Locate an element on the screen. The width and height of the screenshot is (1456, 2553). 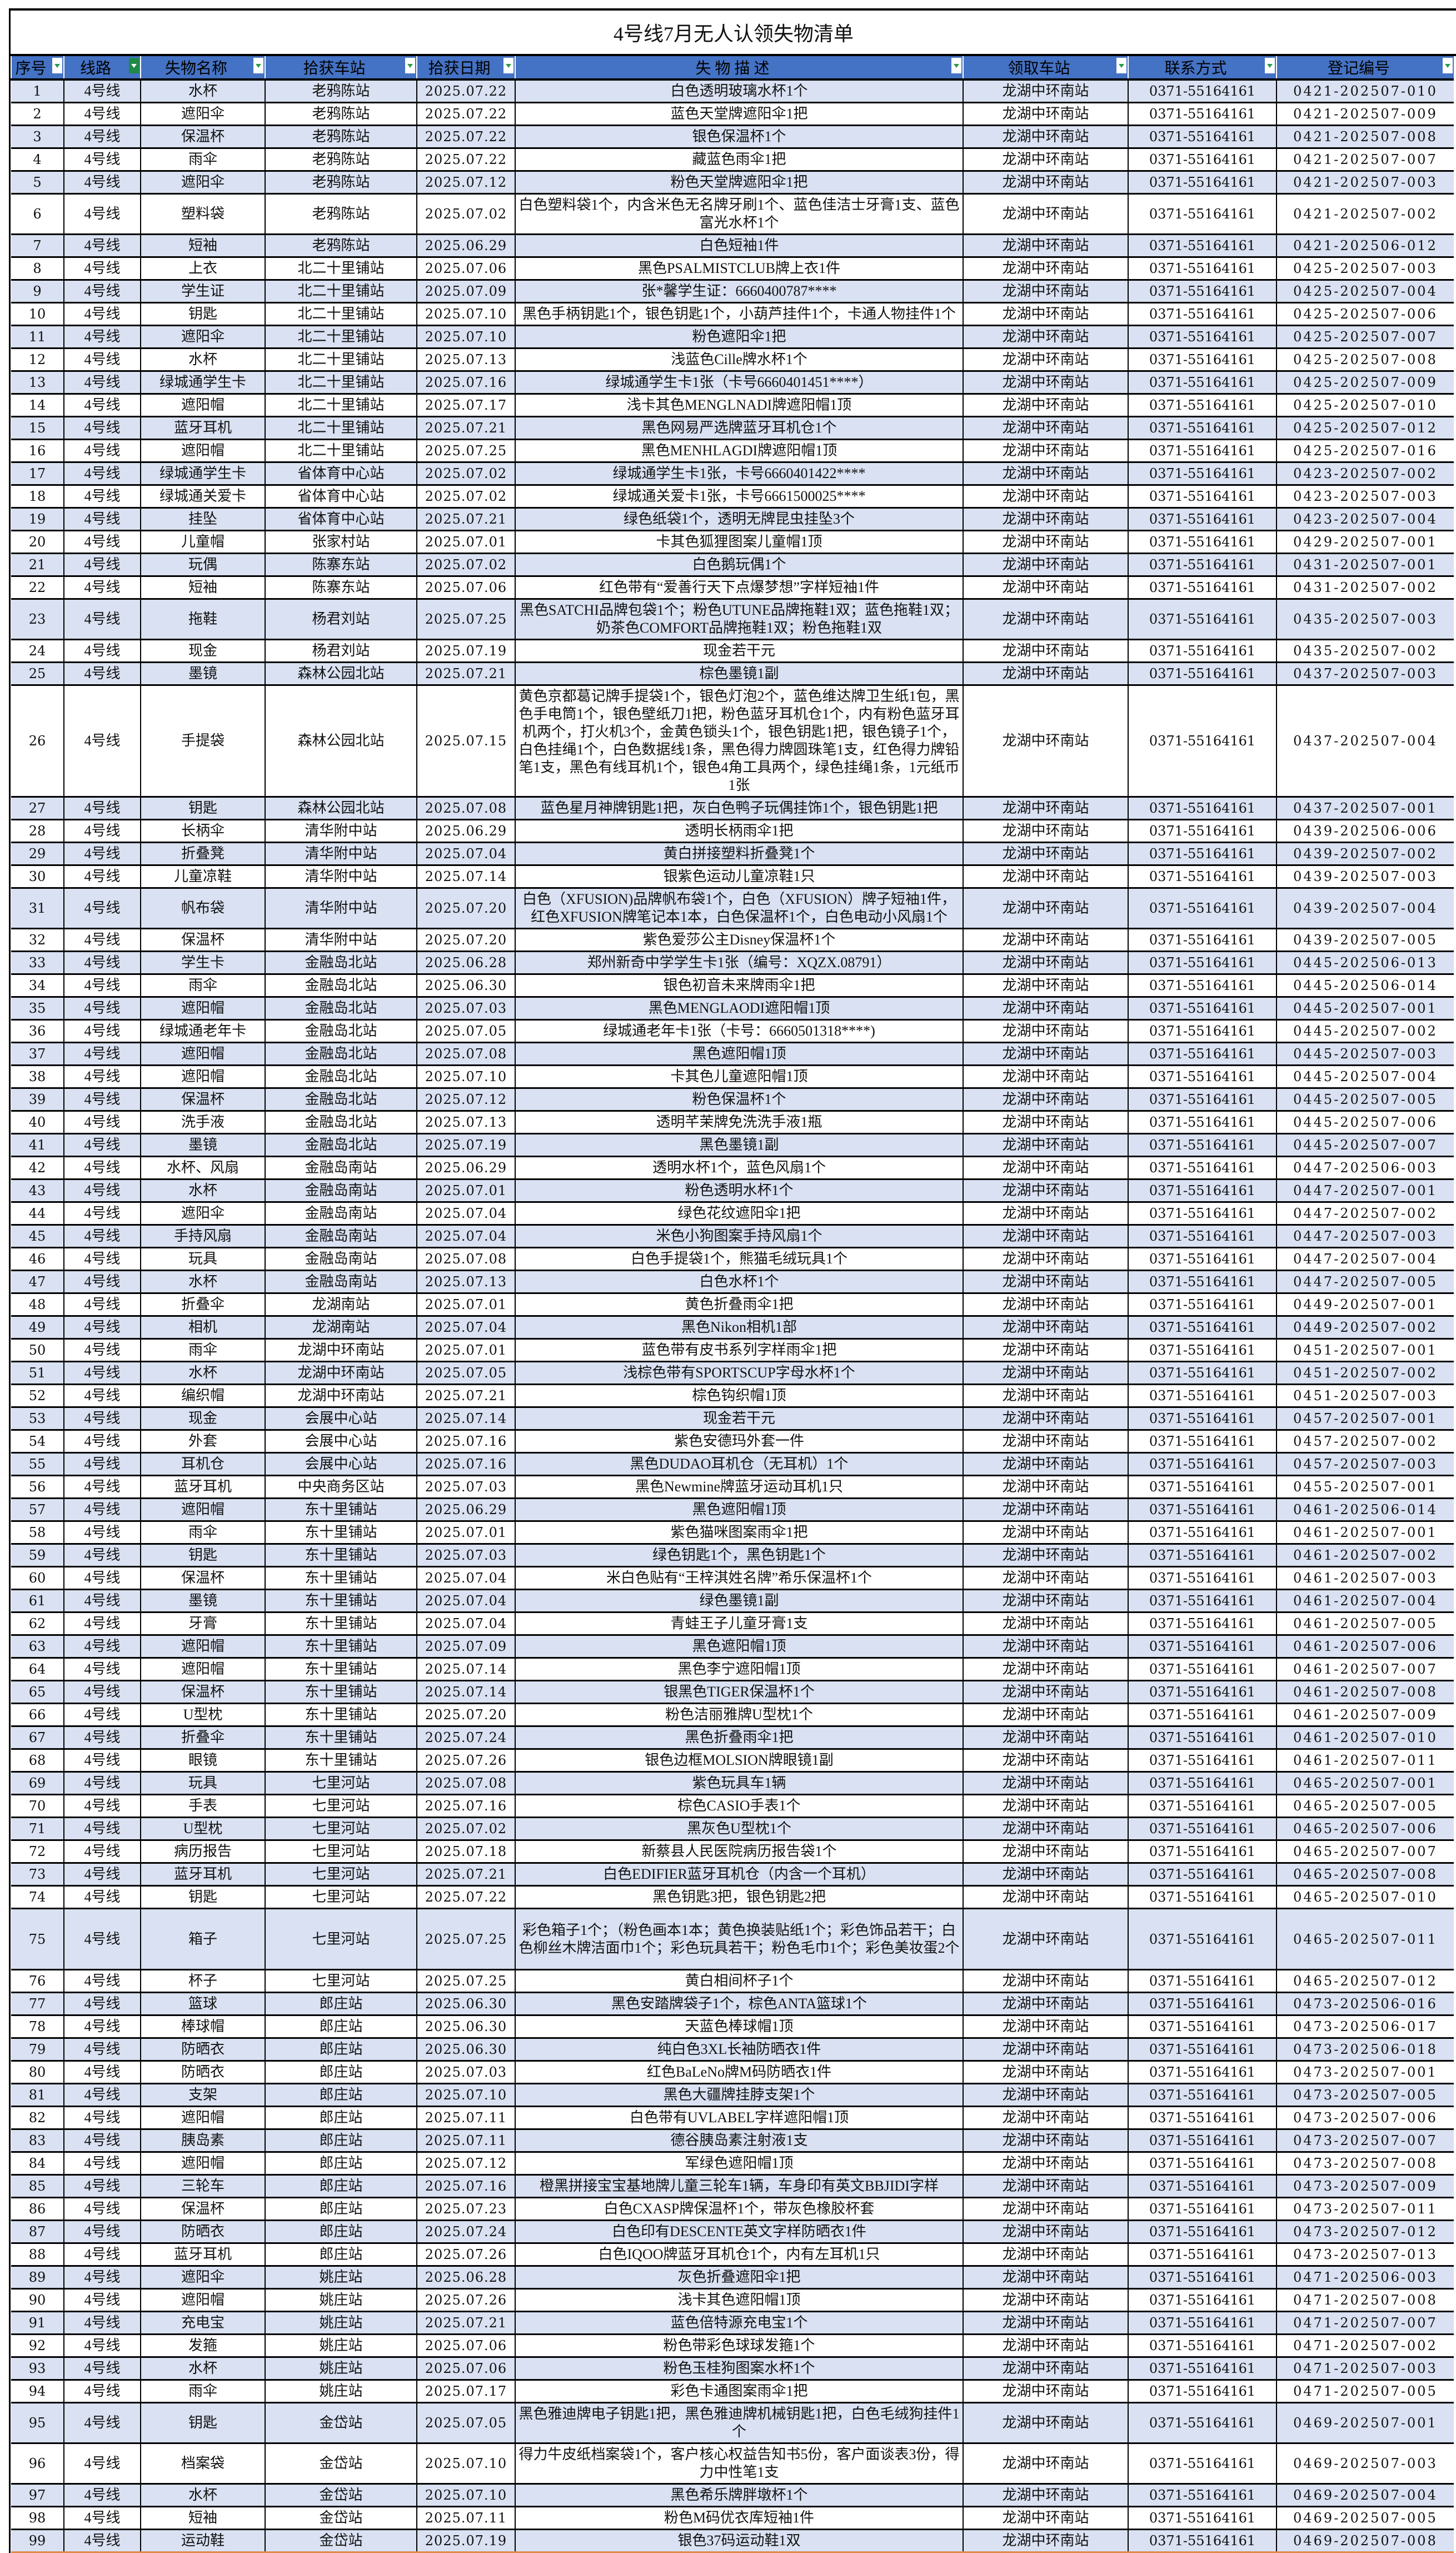
filter-active-icon is located at coordinates (134, 65).